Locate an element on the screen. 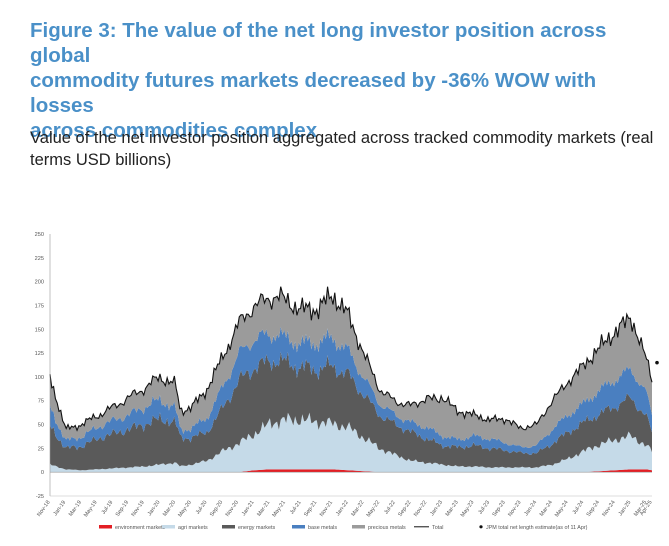 This screenshot has height=546, width=669. y-tick-label: 175 is located at coordinates (39, 306).